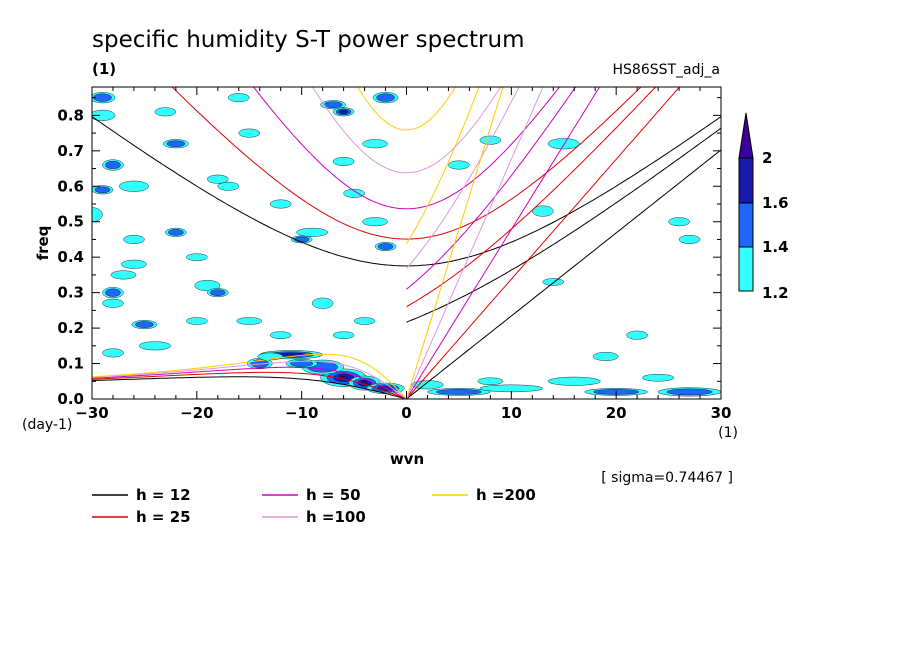 This screenshot has width=904, height=654. I want to click on x-tick-label: 0, so click(406, 413).